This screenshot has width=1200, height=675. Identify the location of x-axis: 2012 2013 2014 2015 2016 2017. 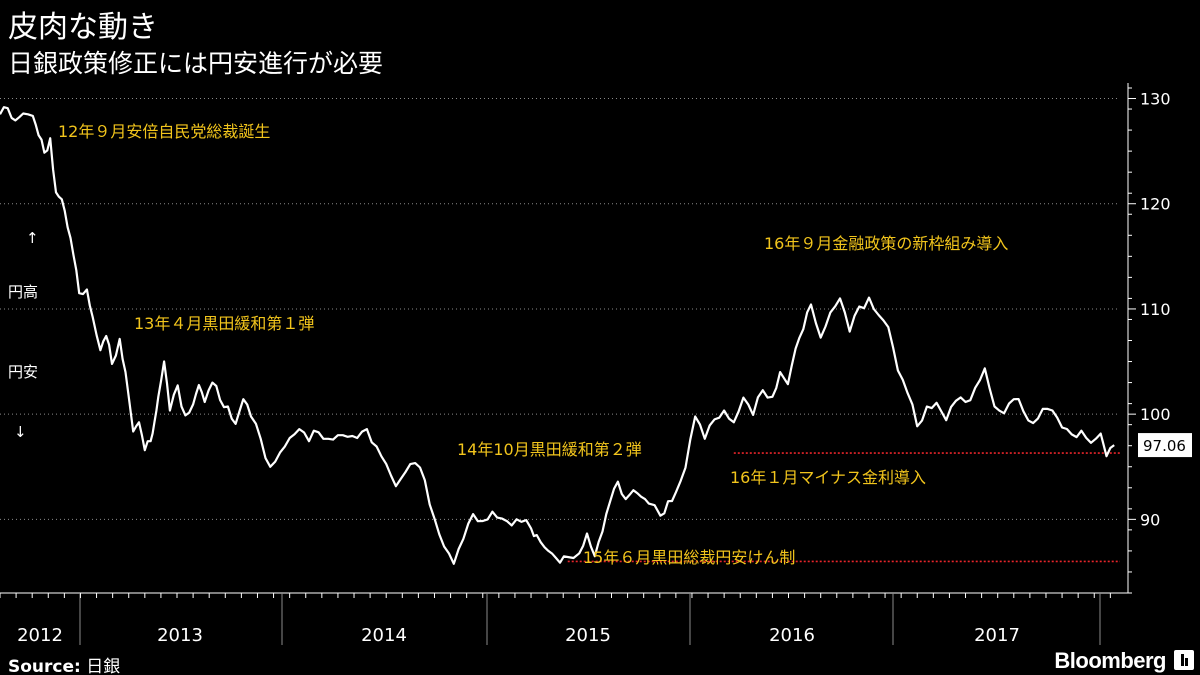
(564, 619).